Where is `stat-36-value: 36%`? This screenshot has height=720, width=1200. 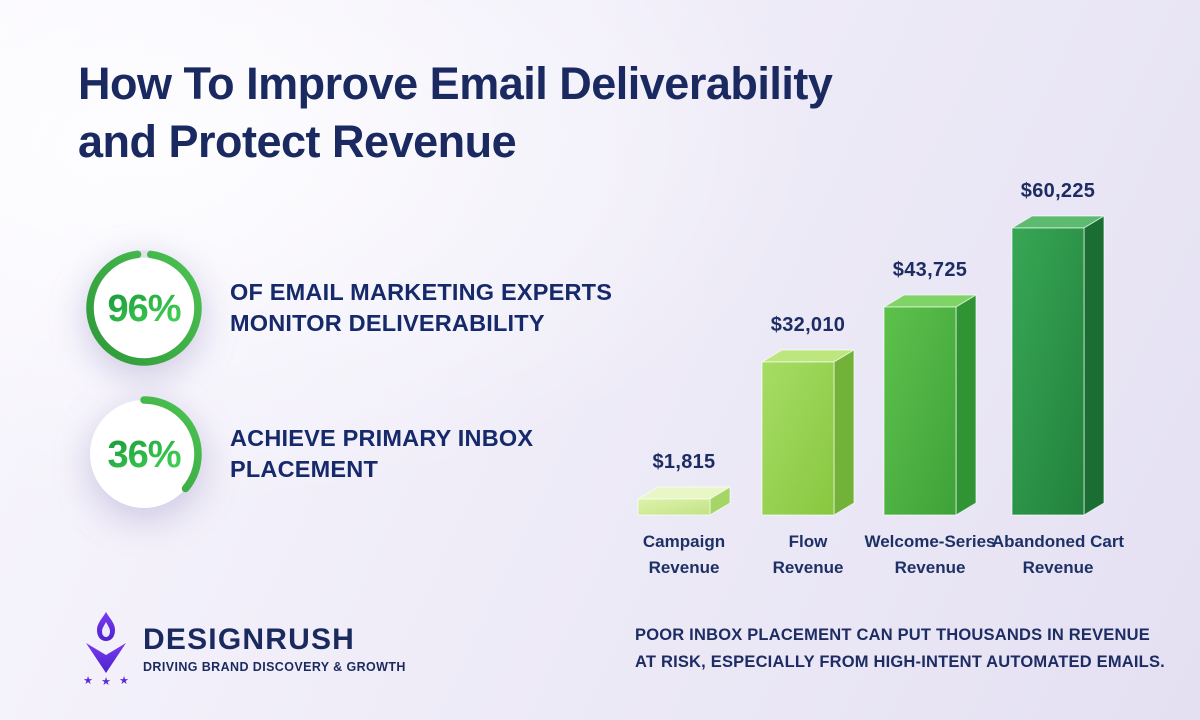 stat-36-value: 36% is located at coordinates (143, 455).